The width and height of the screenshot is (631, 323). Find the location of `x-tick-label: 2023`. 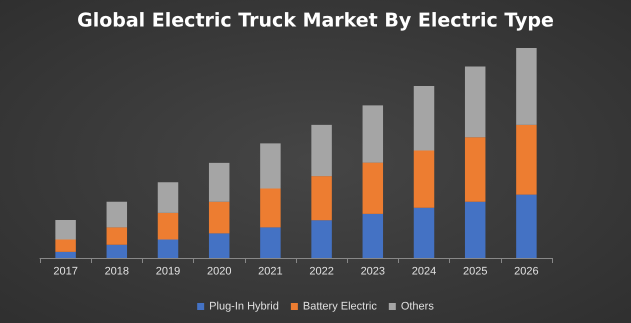

x-tick-label: 2023 is located at coordinates (373, 272).